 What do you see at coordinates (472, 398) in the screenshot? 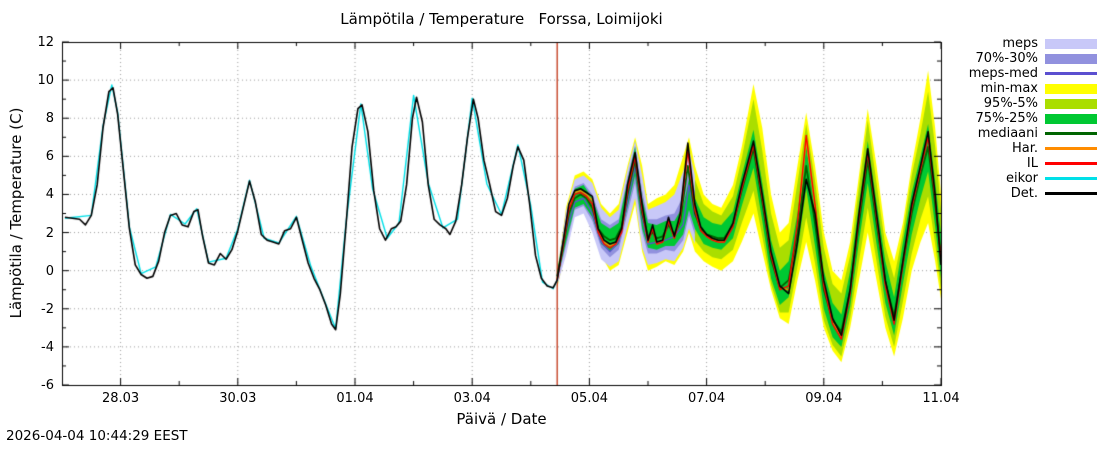
I see `x-tick-label: 03.04` at bounding box center [472, 398].